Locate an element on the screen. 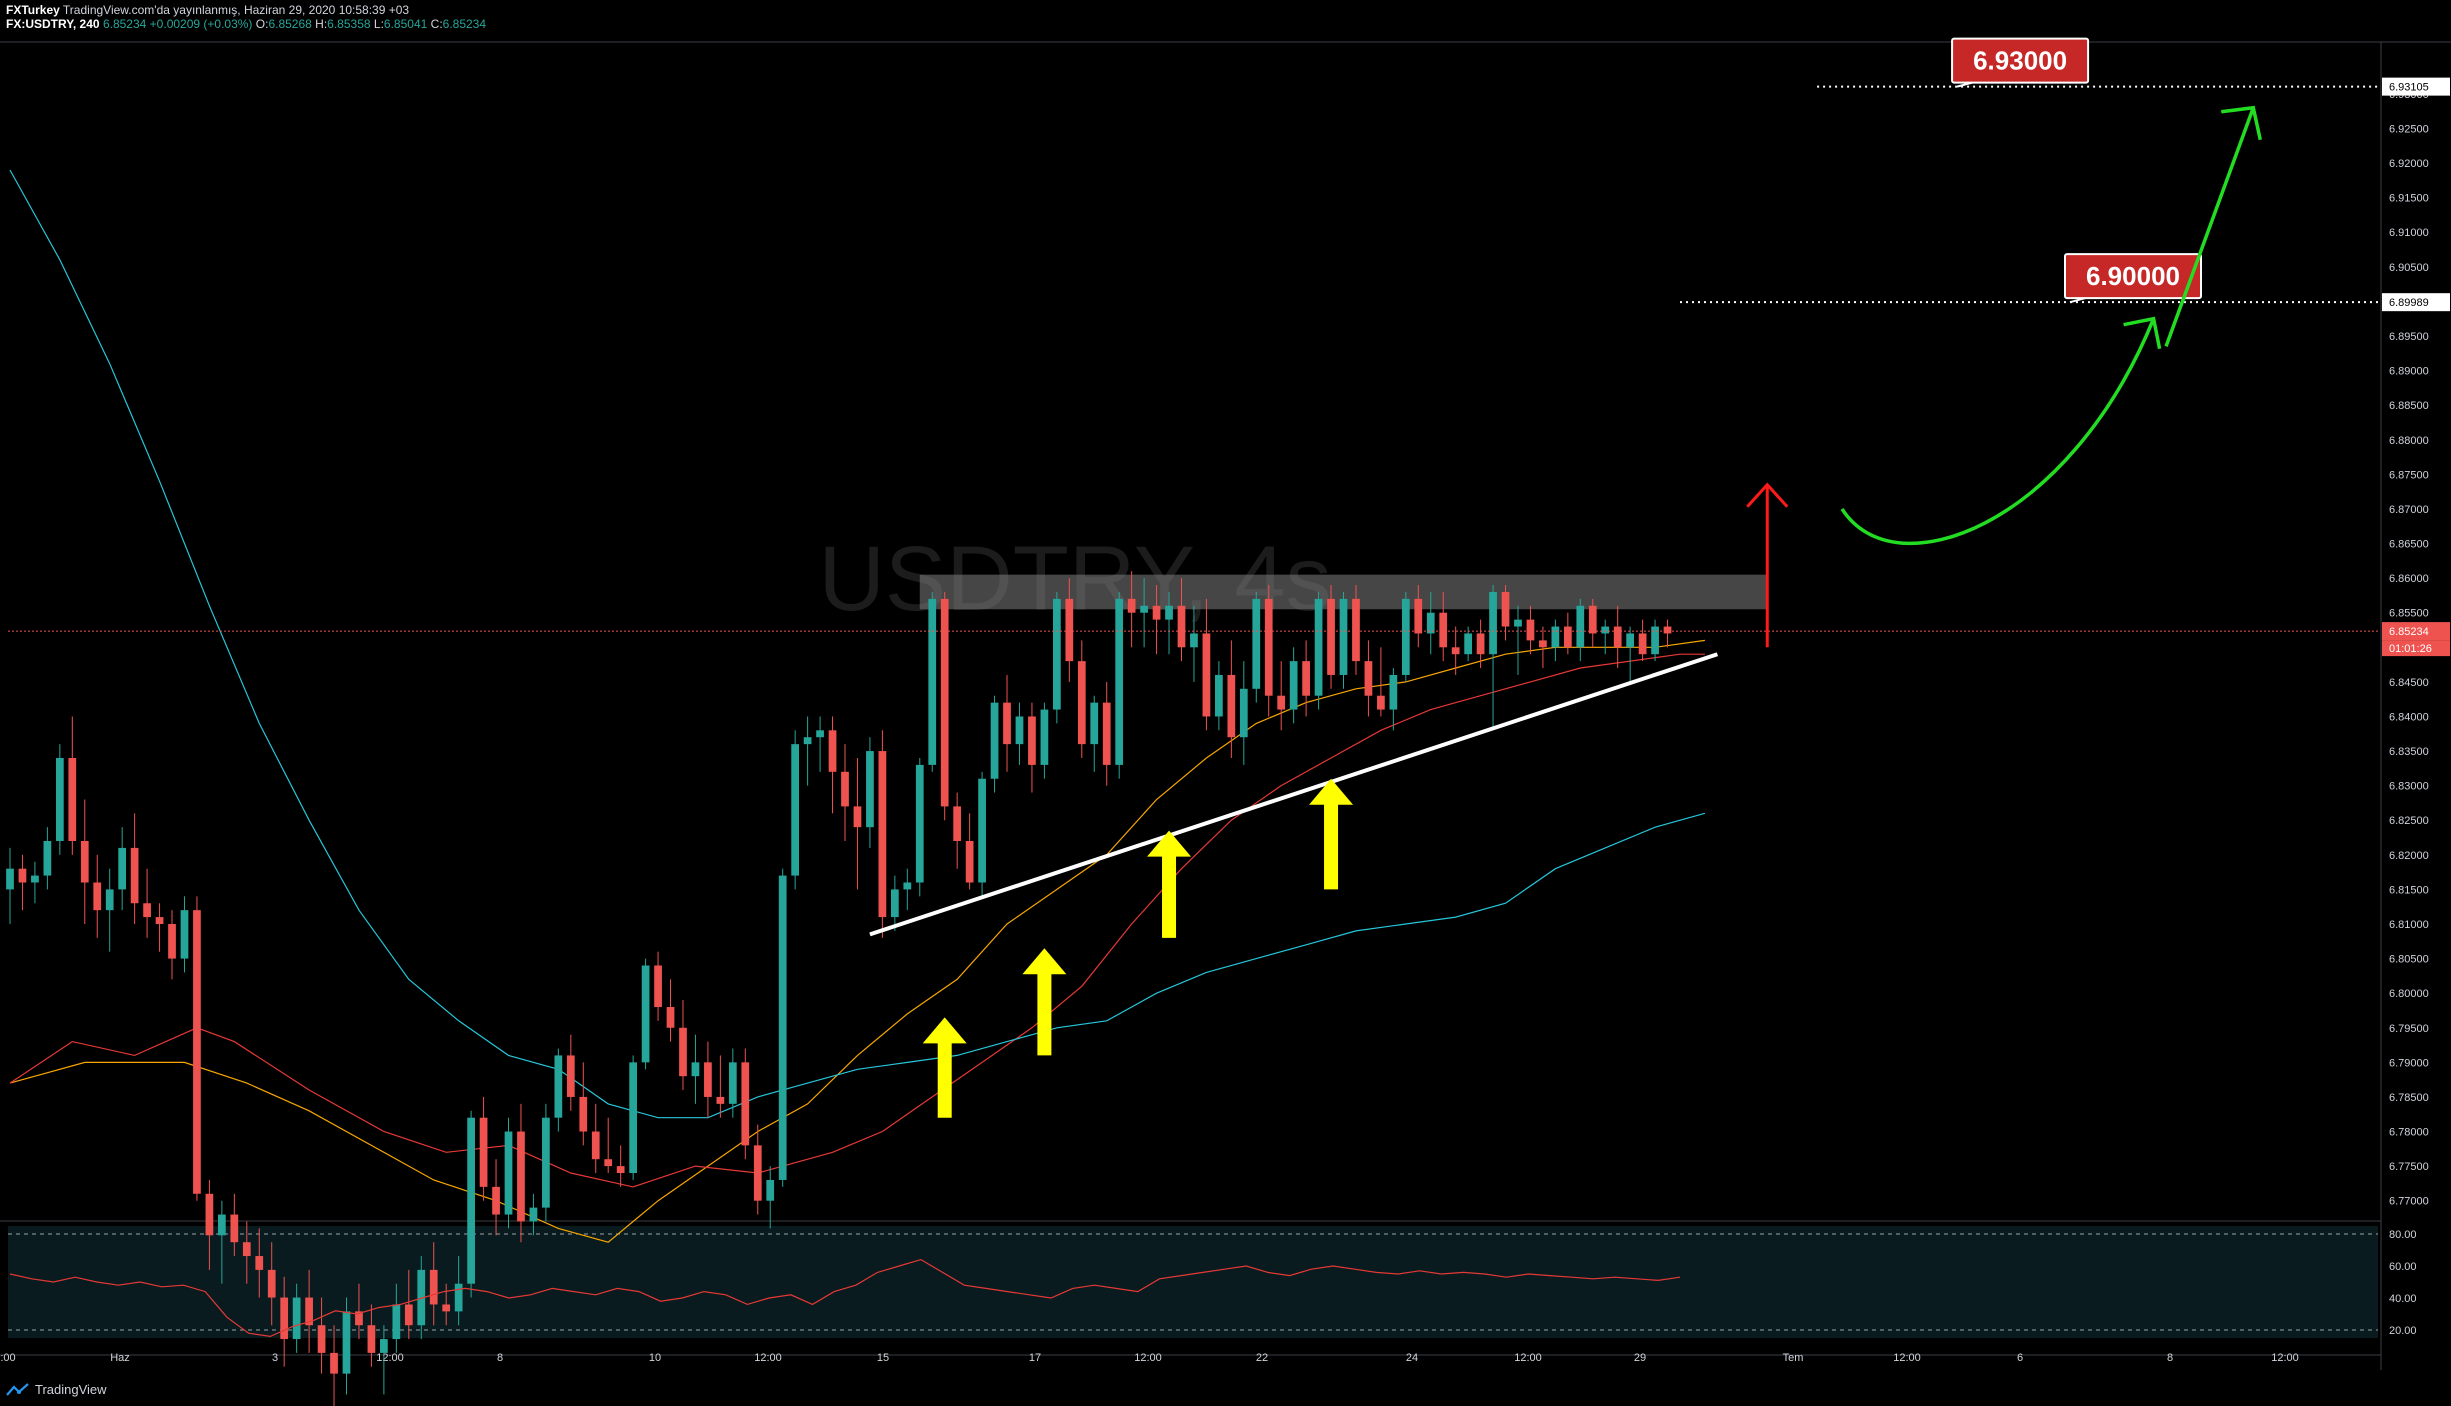  symbol-label: FX:USDTRY, 240 is located at coordinates (53, 24).